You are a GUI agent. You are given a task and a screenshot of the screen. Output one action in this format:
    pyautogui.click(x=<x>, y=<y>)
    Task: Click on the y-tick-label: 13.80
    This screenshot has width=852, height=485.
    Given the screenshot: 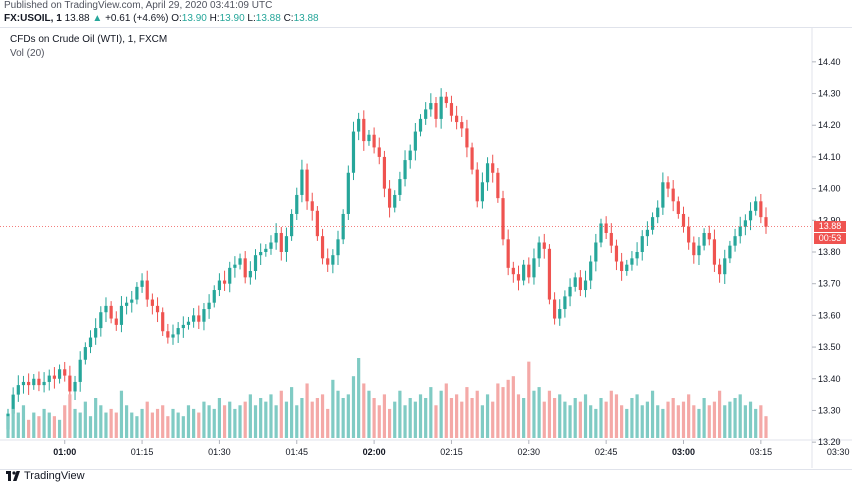 What is the action you would take?
    pyautogui.click(x=829, y=252)
    